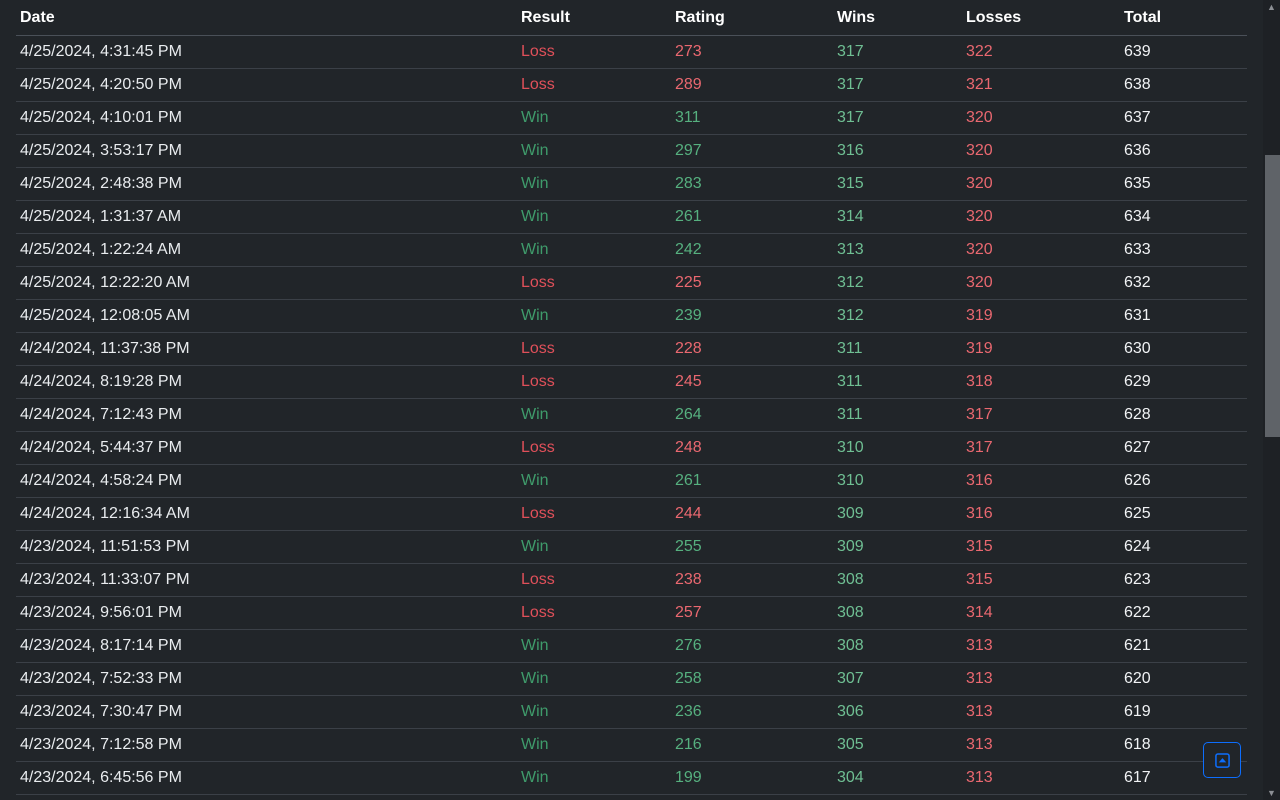 This screenshot has width=1280, height=800. Describe the element at coordinates (752, 18) in the screenshot. I see `header-rating: Rating` at that location.